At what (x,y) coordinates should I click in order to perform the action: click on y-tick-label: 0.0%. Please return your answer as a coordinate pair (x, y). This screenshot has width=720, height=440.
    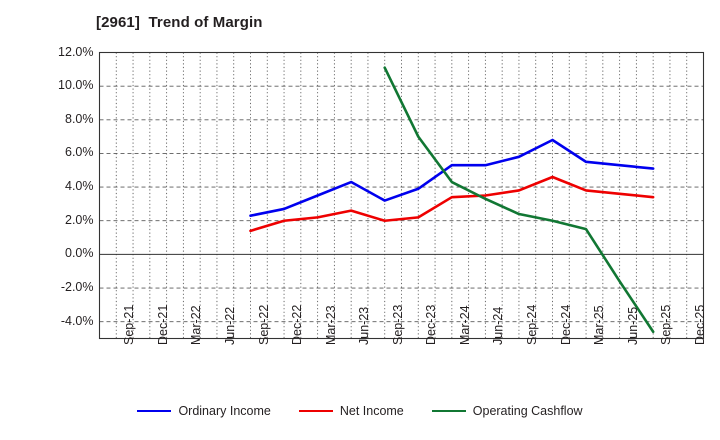
    Looking at the image, I should click on (79, 253).